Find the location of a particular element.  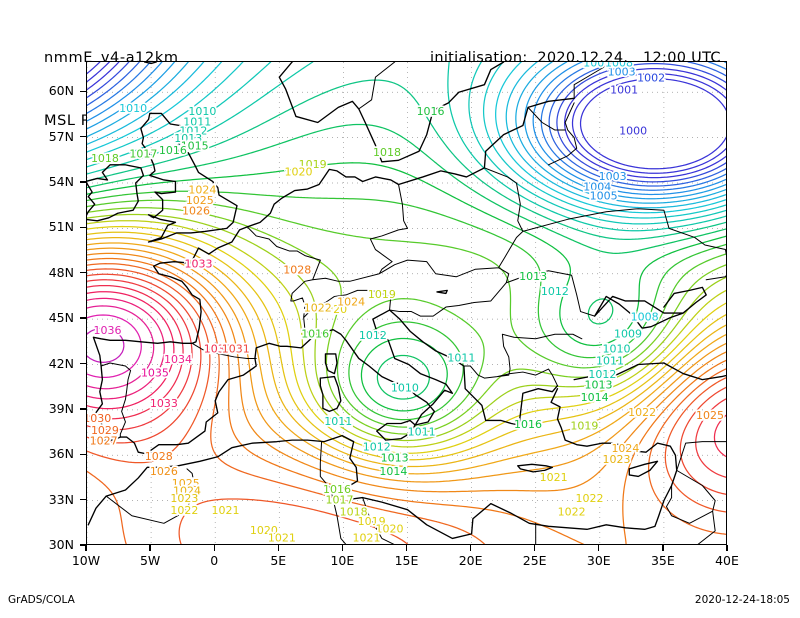

y-axis-tick-label: 51N is located at coordinates (61, 227).